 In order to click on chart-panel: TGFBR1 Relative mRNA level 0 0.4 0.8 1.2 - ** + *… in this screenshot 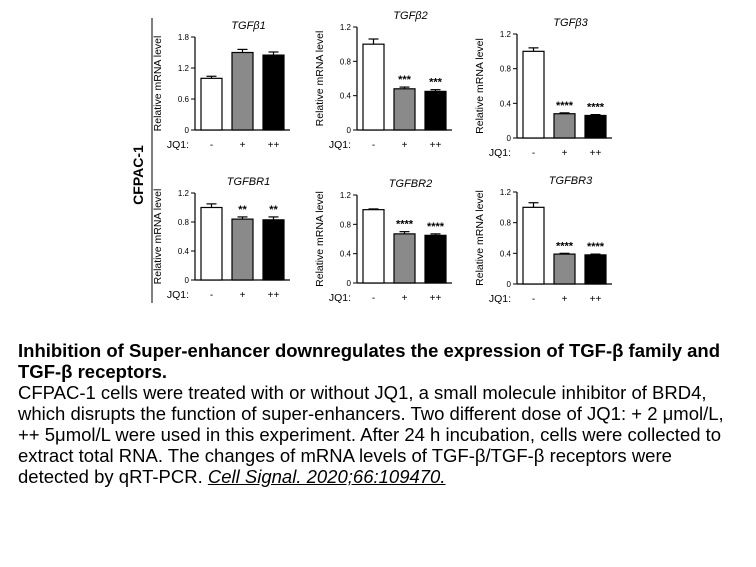, I will do `click(221, 238)`.